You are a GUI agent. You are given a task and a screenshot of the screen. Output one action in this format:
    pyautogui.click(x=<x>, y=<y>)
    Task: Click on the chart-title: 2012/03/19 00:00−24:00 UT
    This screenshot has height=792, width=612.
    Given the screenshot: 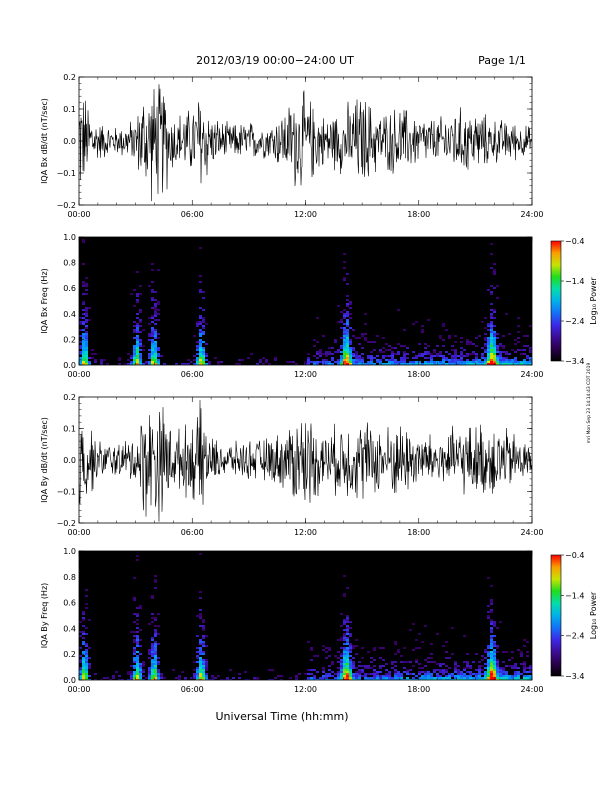 What is the action you would take?
    pyautogui.click(x=275, y=60)
    